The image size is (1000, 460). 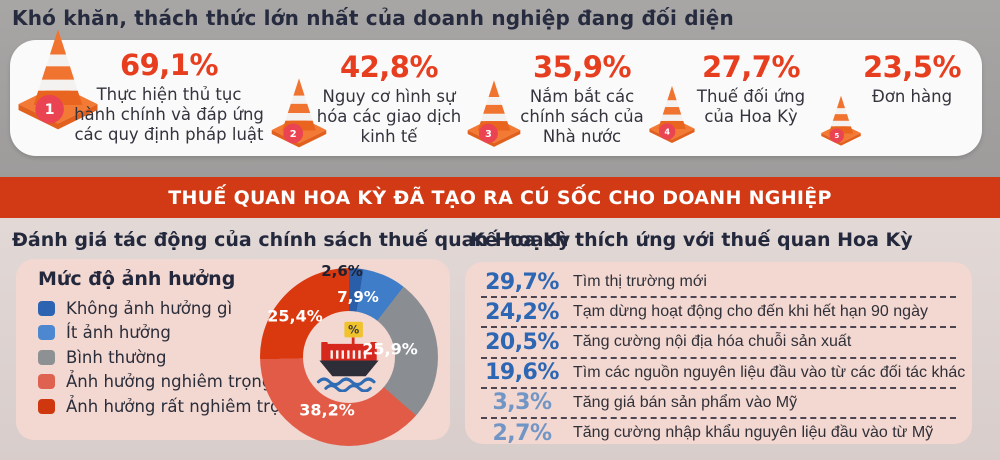 What do you see at coordinates (685, 402) in the screenshot?
I see `adaptation-label: Tăng giá bán sản phẩm vào Mỹ` at bounding box center [685, 402].